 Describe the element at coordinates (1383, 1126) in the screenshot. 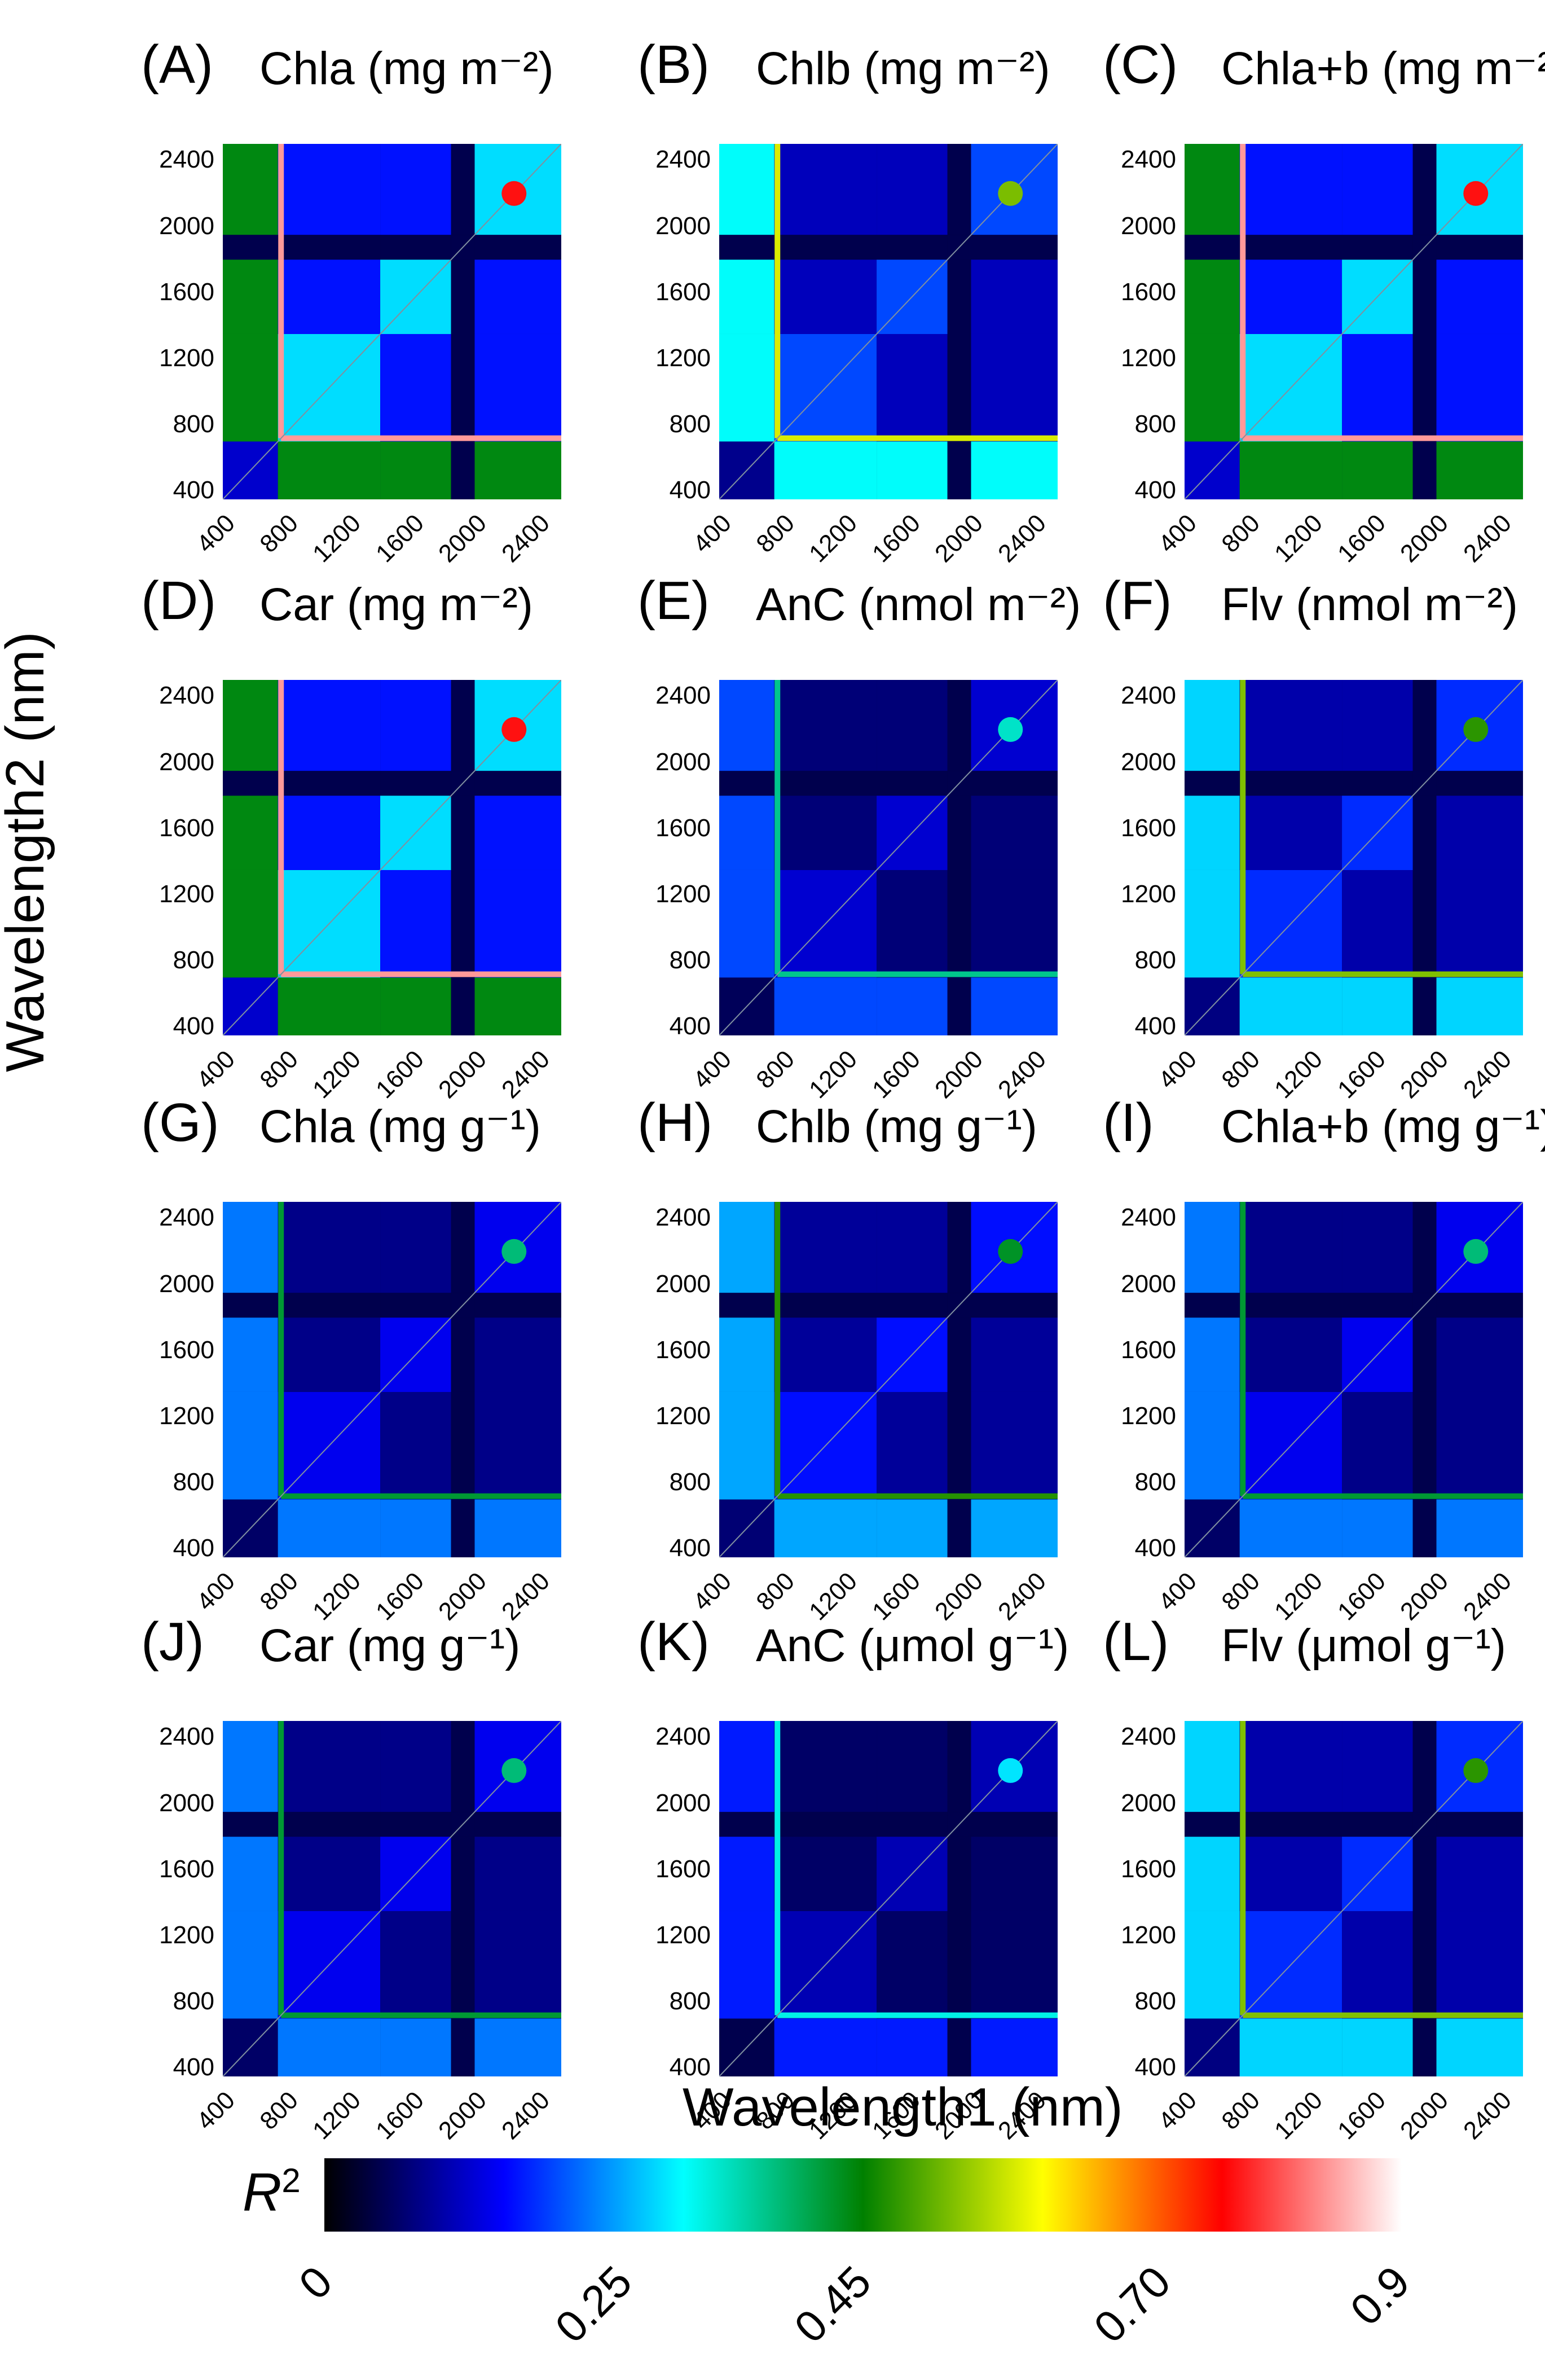

I see `panel-title: Chla+b (mg g⁻¹)` at that location.